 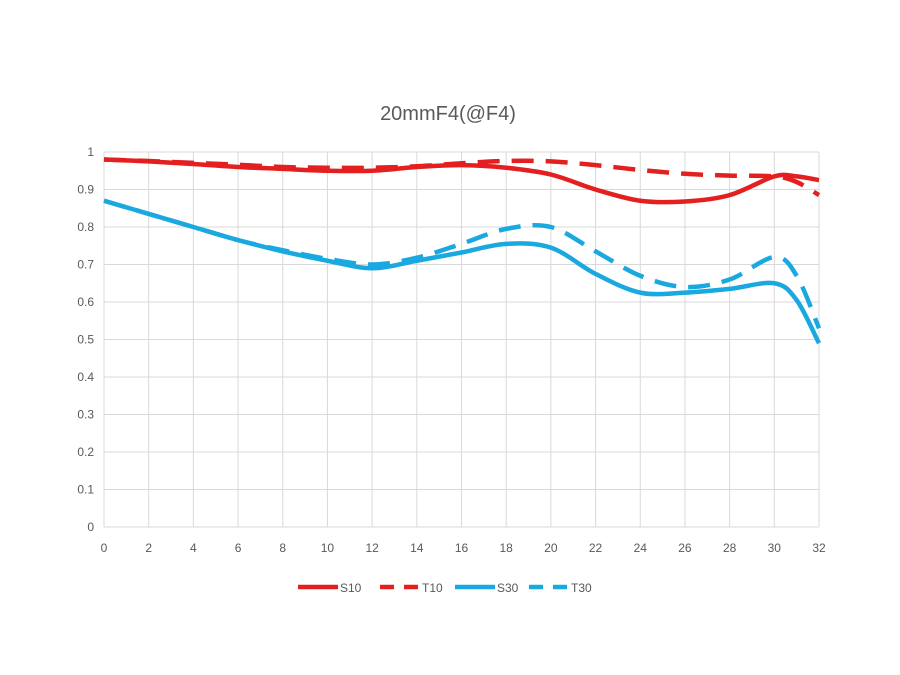 What do you see at coordinates (85, 302) in the screenshot?
I see `y-tick-label: 0.6` at bounding box center [85, 302].